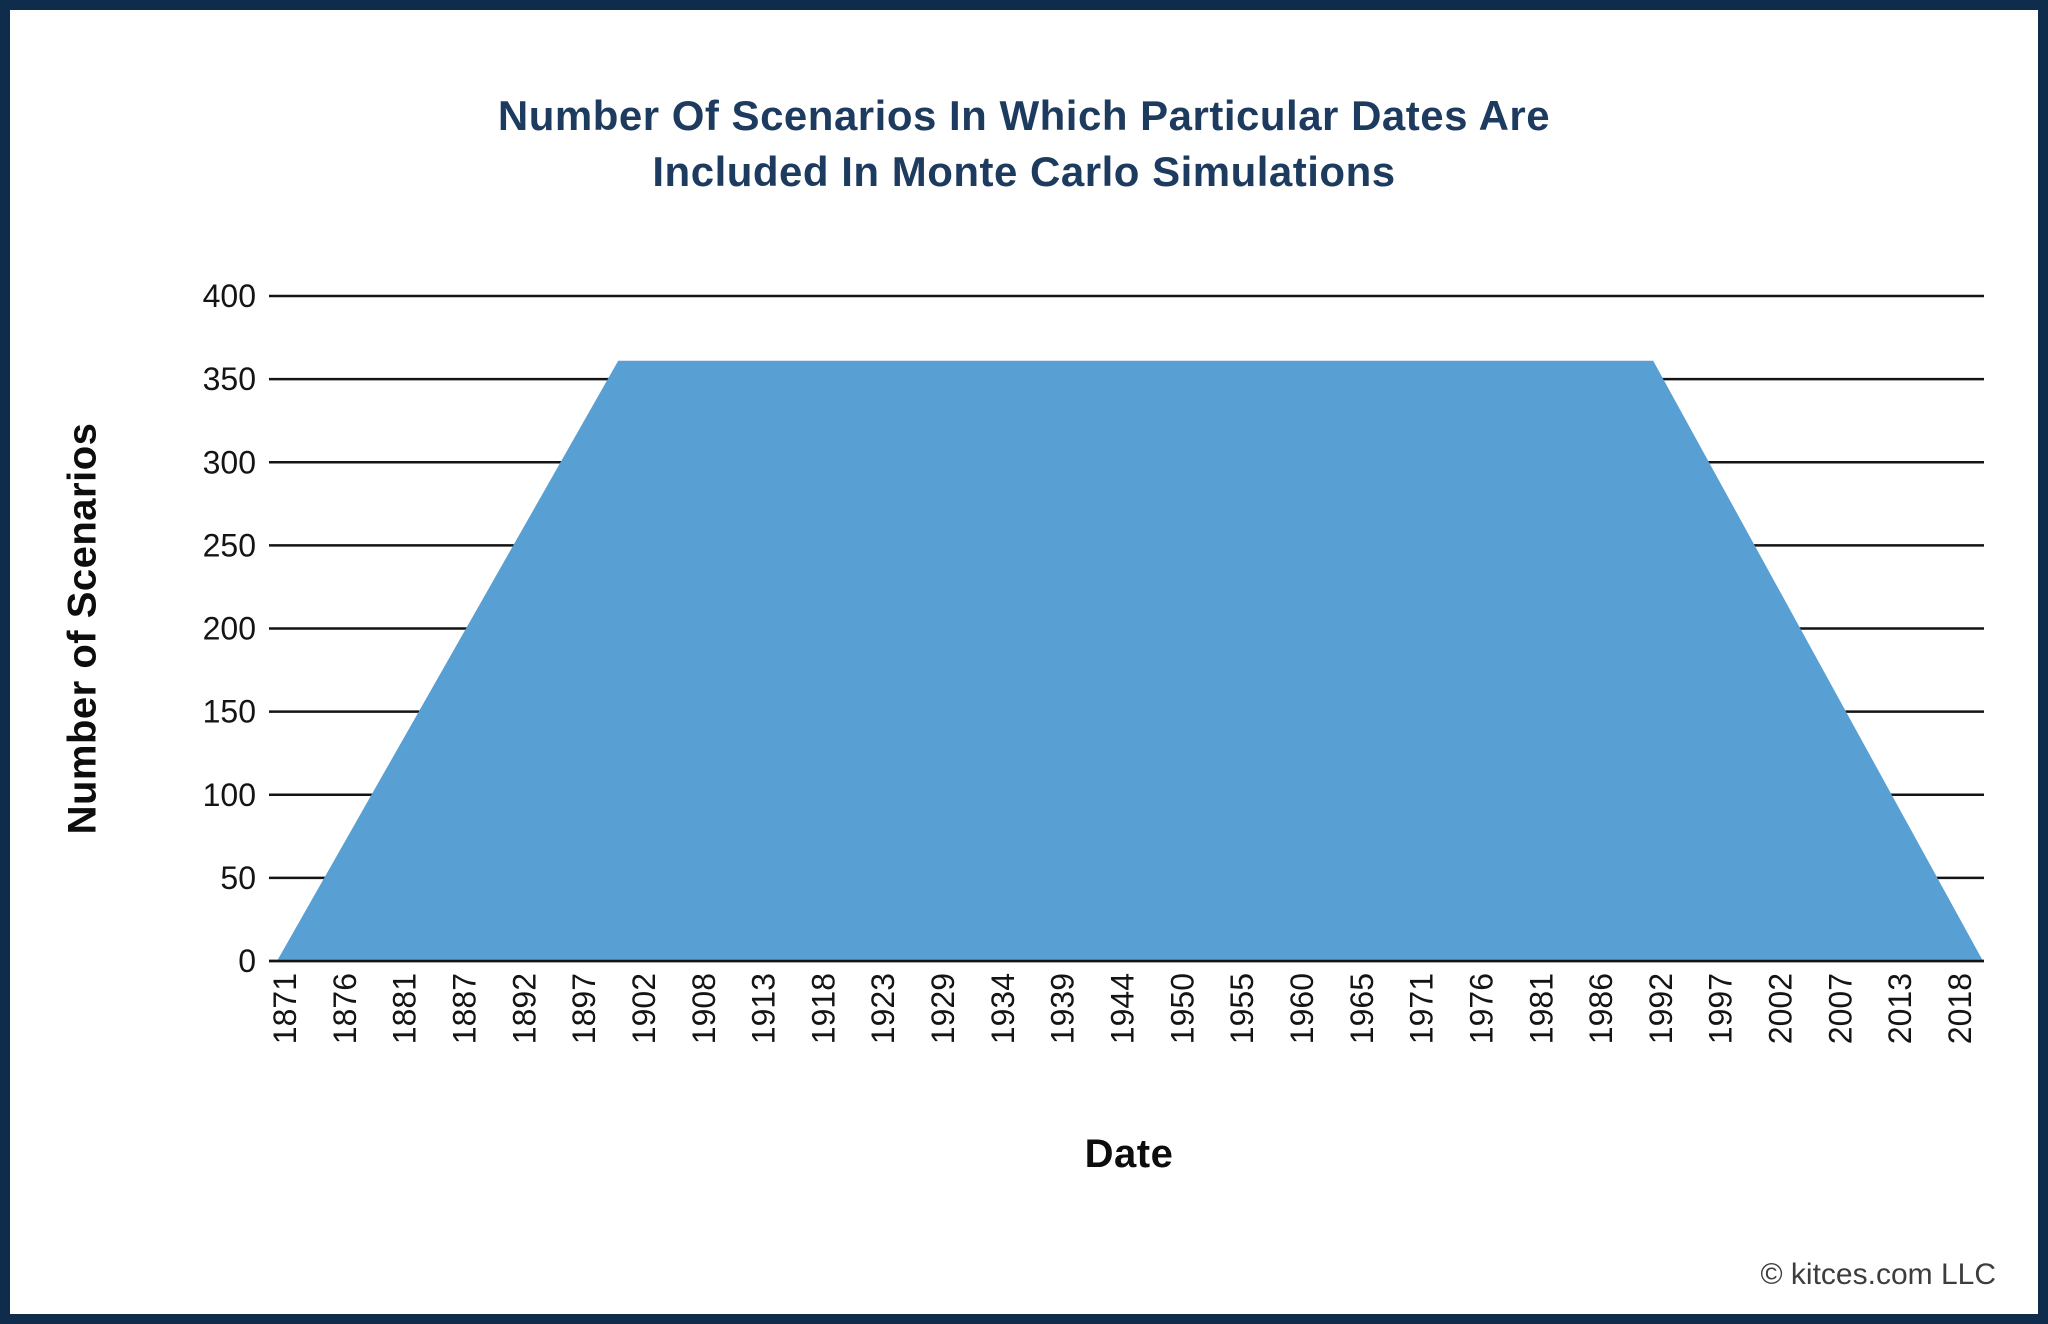 The image size is (2048, 1324). I want to click on x-tick-label: 1950, so click(1182, 1008).